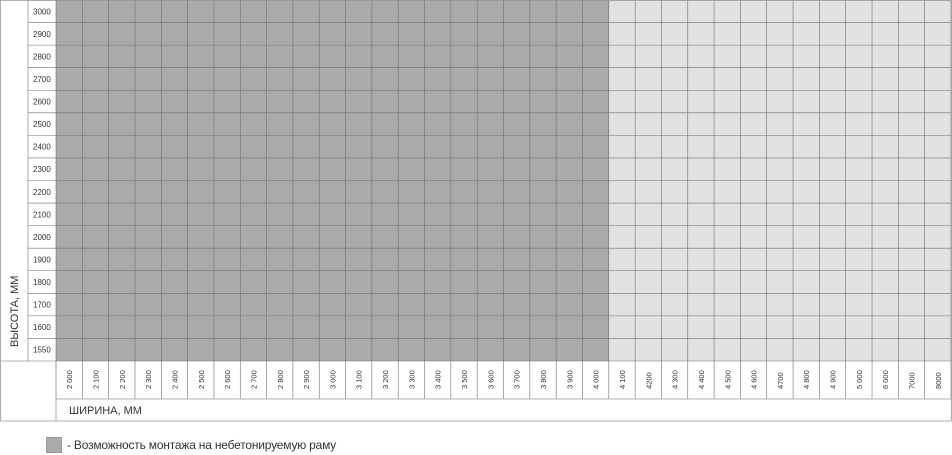 Image resolution: width=952 pixels, height=455 pixels. What do you see at coordinates (42, 79) in the screenshot?
I see `y-tick-label: 2700` at bounding box center [42, 79].